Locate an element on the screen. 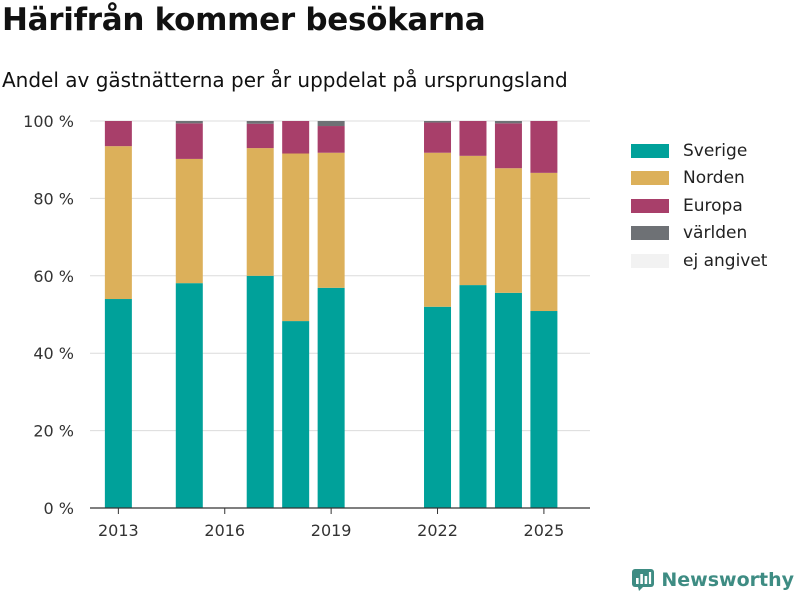  bar-stack-2013 is located at coordinates (118, 314).